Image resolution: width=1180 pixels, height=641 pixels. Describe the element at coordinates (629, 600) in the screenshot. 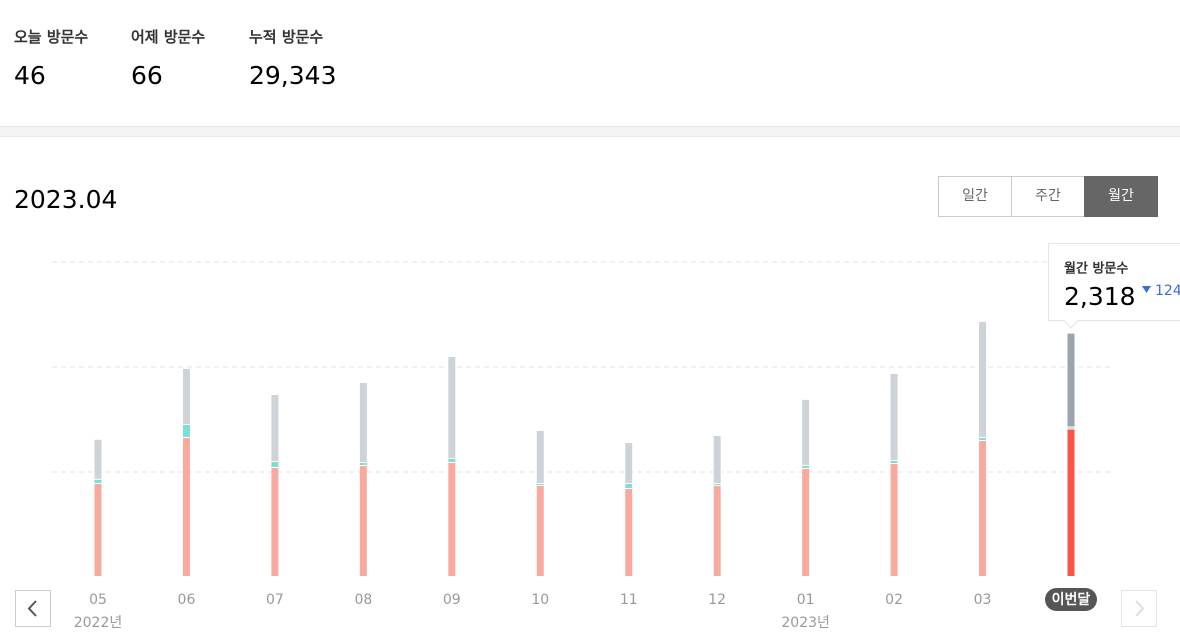

I see `x-tick-label: 11` at that location.